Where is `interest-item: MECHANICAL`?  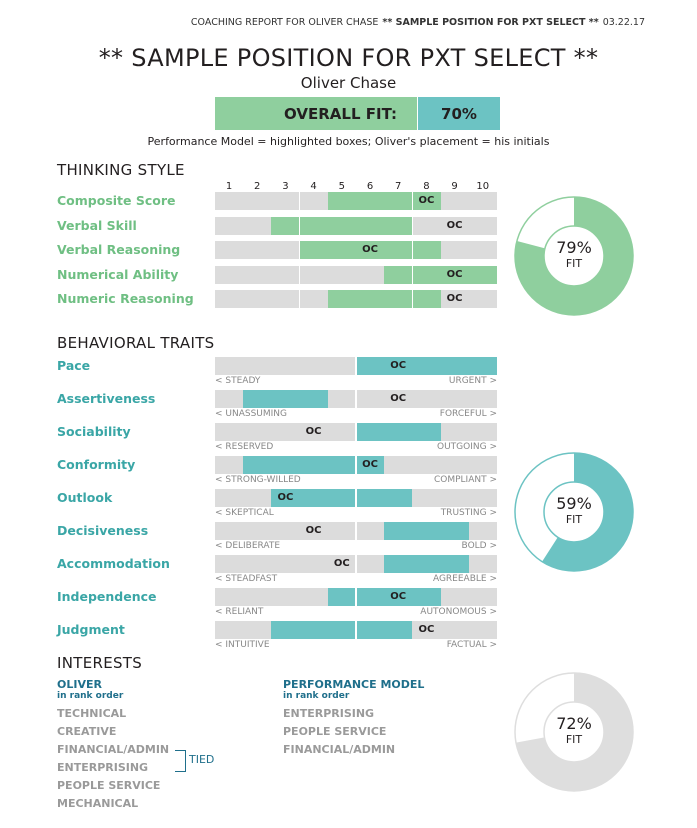 interest-item: MECHANICAL is located at coordinates (98, 803).